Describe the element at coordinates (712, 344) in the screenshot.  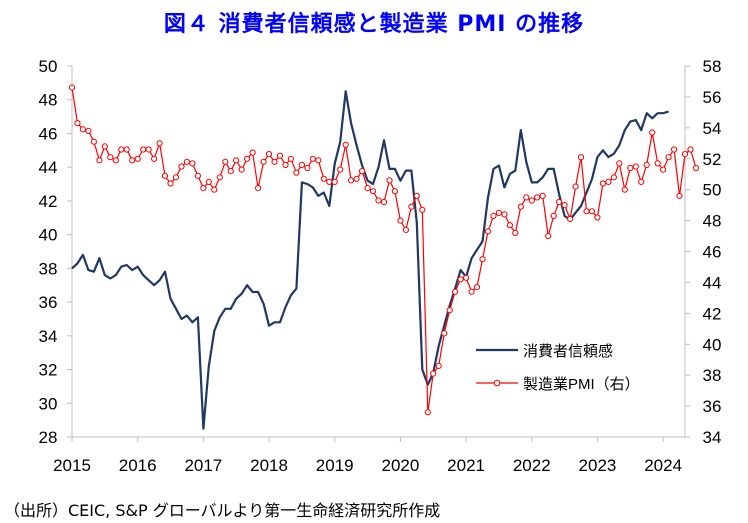
I see `right-tick-label: 40` at that location.